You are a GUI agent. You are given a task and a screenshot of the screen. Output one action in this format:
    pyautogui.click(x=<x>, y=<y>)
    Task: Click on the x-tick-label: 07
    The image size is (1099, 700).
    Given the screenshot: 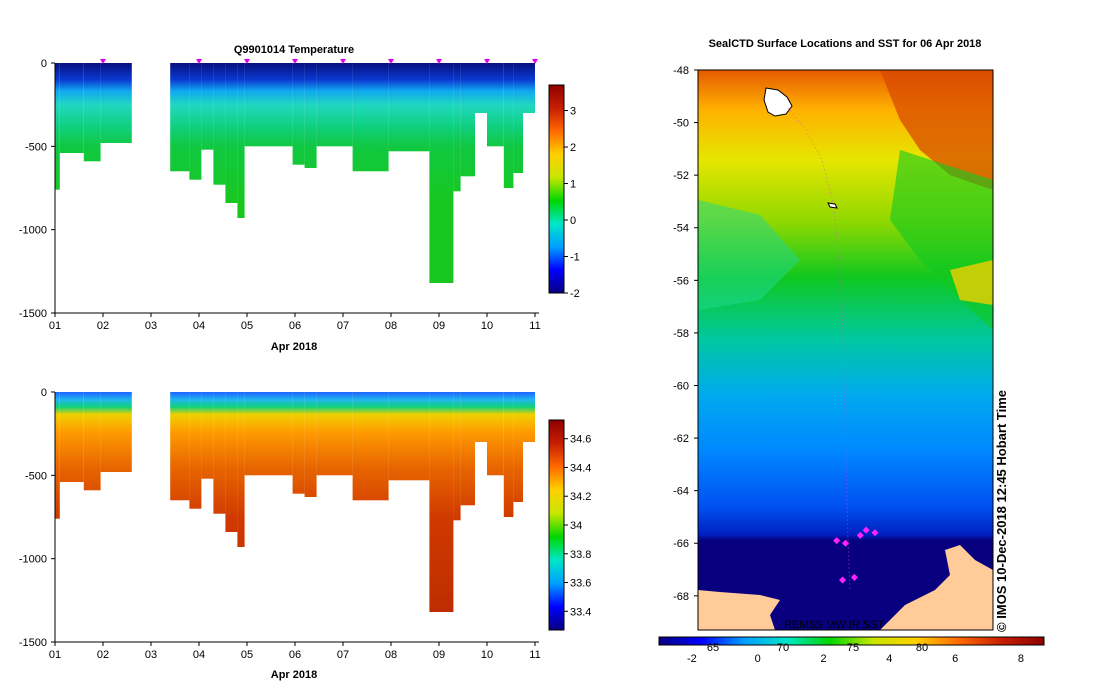 What is the action you would take?
    pyautogui.click(x=343, y=655)
    